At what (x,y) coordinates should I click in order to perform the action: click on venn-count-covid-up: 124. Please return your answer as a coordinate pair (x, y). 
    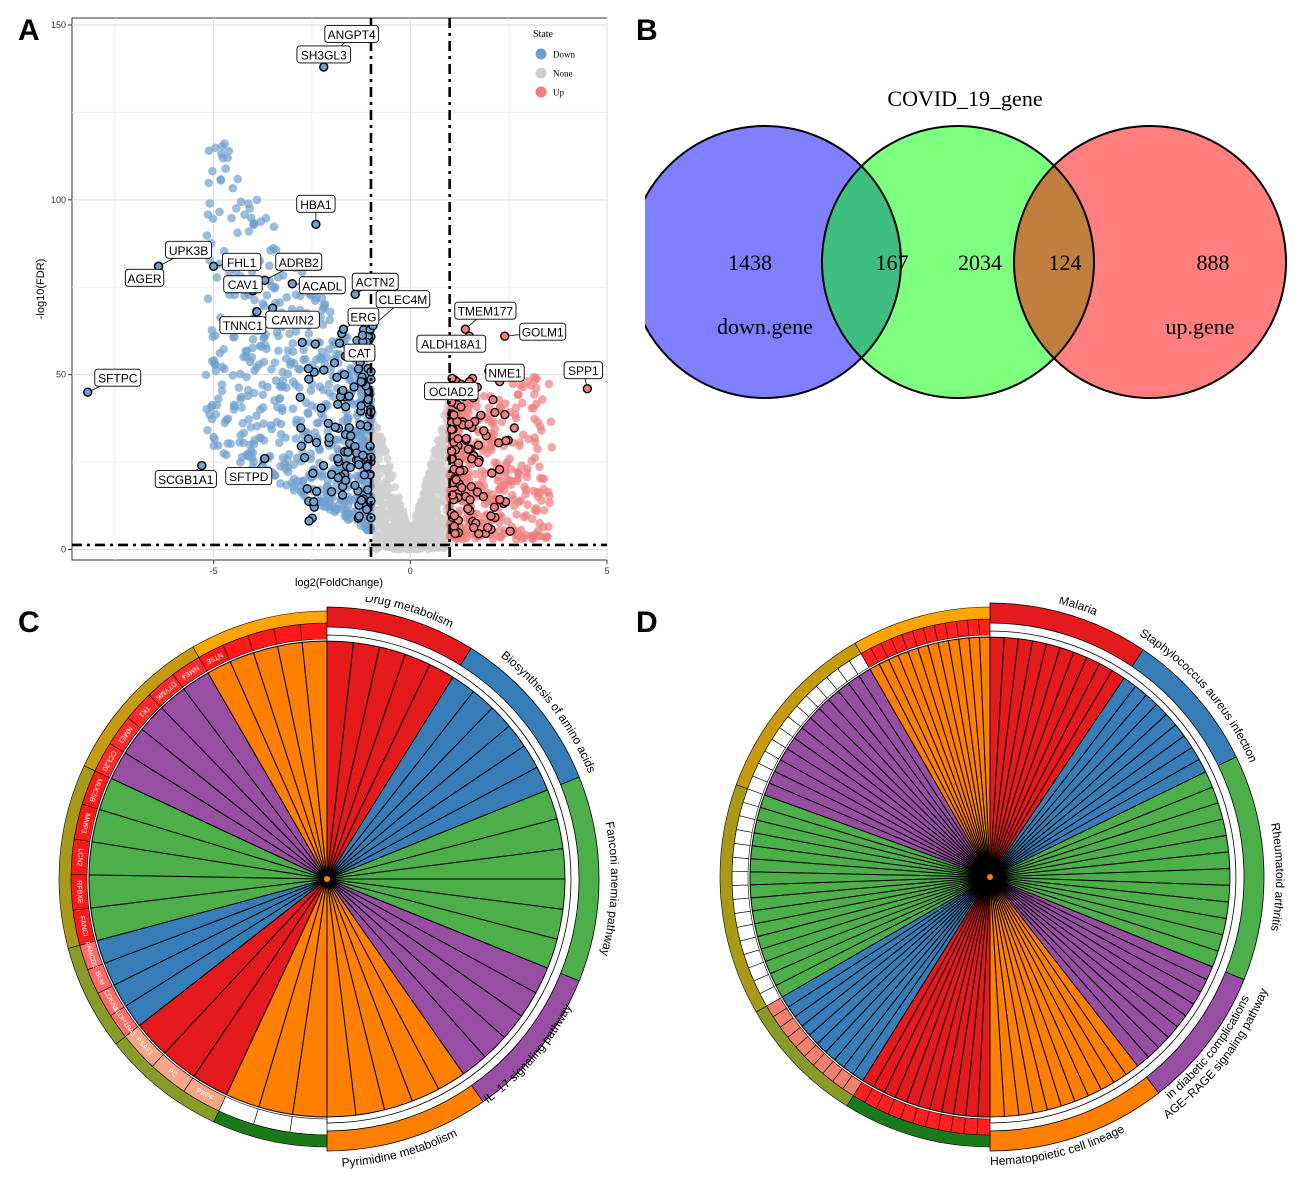
    Looking at the image, I should click on (1065, 262).